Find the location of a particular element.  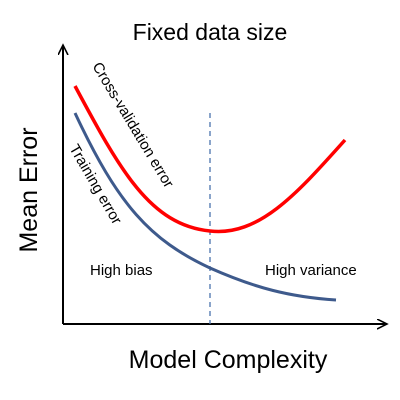

x-axis-title: Model Complexity is located at coordinates (228, 360).